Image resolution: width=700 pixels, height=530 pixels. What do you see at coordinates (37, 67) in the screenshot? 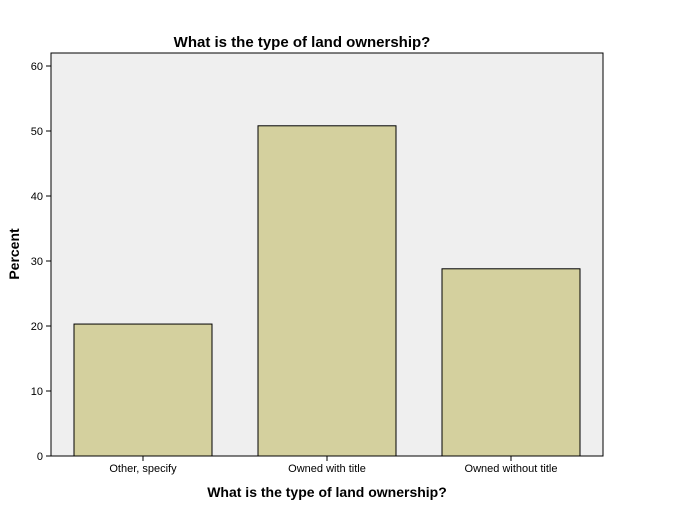
I see `y-tick-label: 60` at bounding box center [37, 67].